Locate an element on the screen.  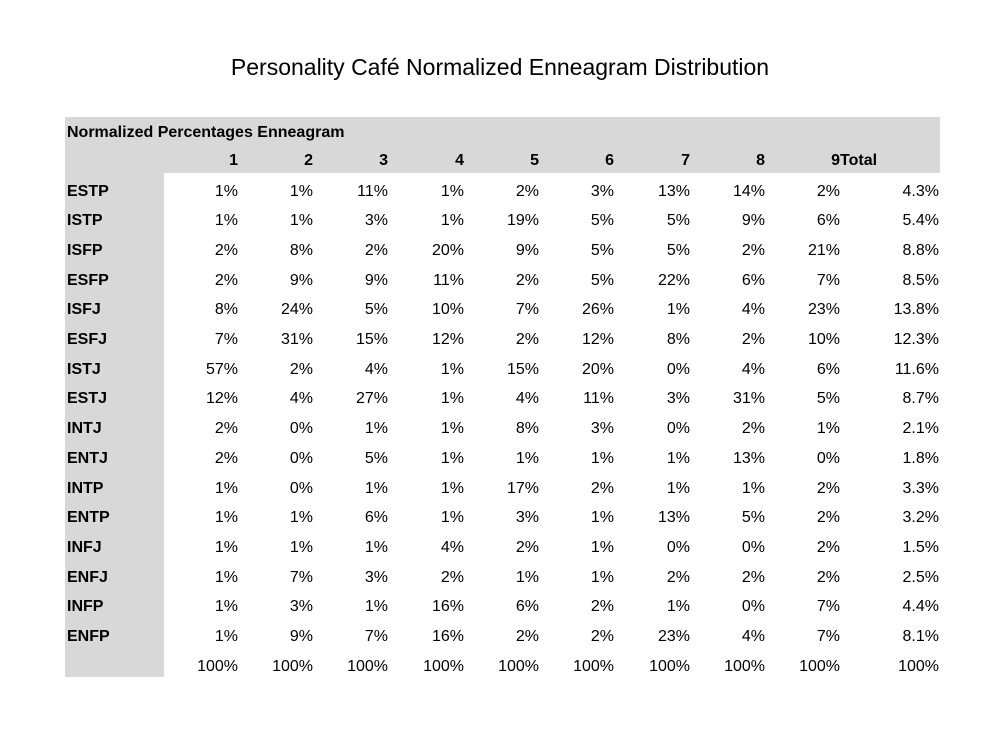
row-label-shading is located at coordinates (114, 425).